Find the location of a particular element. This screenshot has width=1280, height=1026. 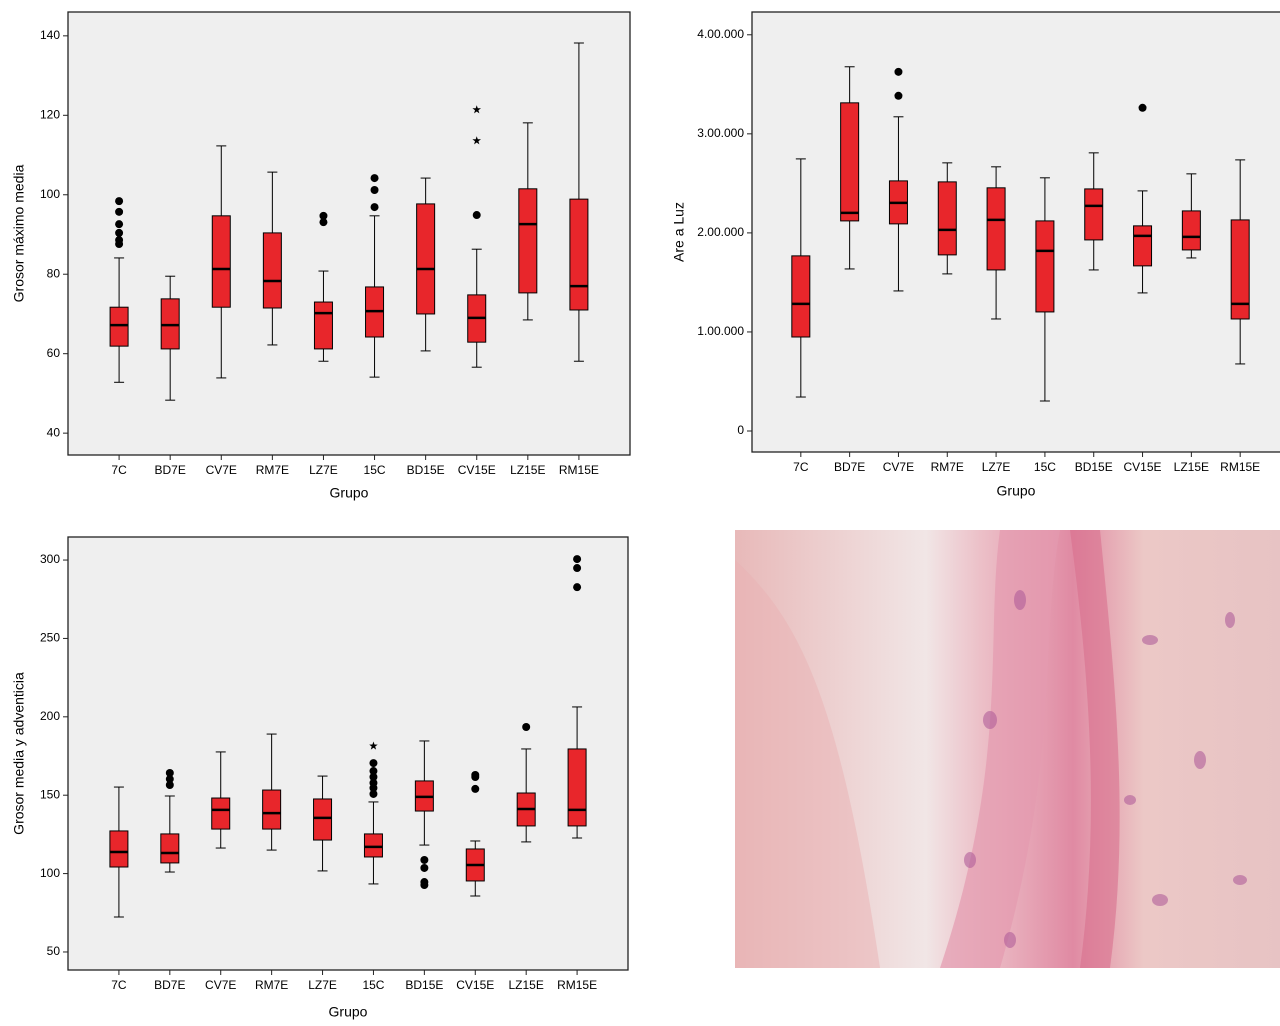

y-tick-label: 120 is located at coordinates (50, 114).